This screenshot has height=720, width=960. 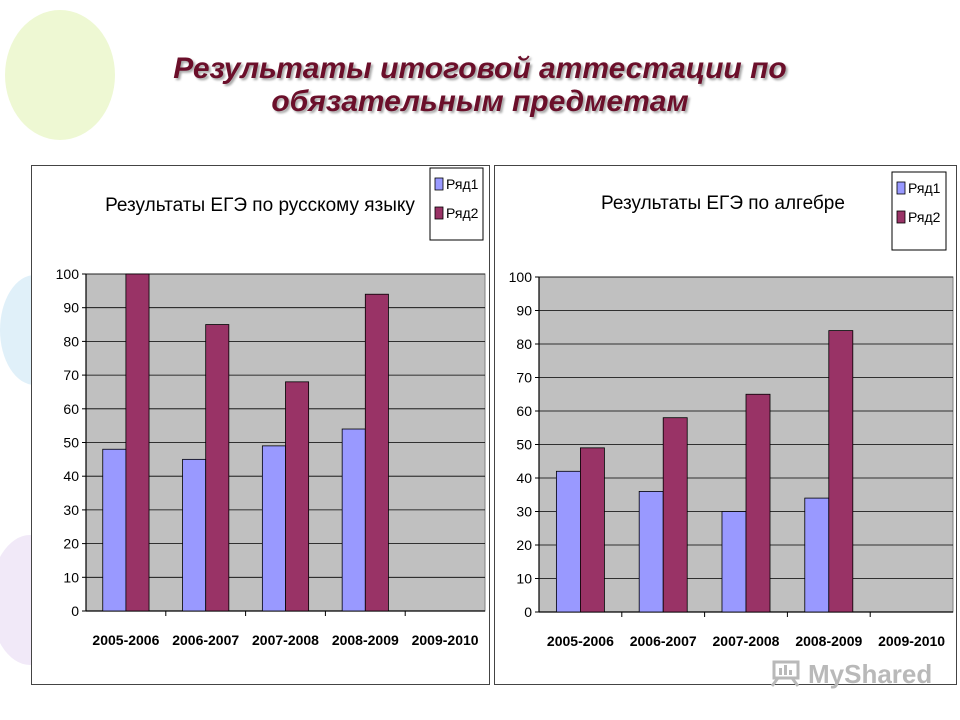 What do you see at coordinates (260, 205) in the screenshot?
I see `chart-title: Результаты ЕГЭ по русскому языку` at bounding box center [260, 205].